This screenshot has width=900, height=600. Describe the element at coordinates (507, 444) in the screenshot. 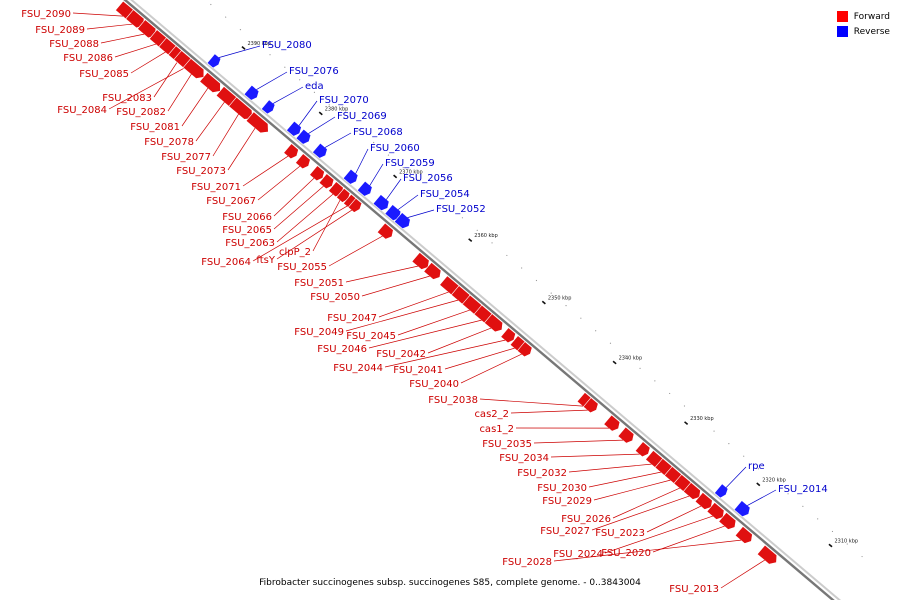

I see `forward-gene-label: FSU_2035` at that location.